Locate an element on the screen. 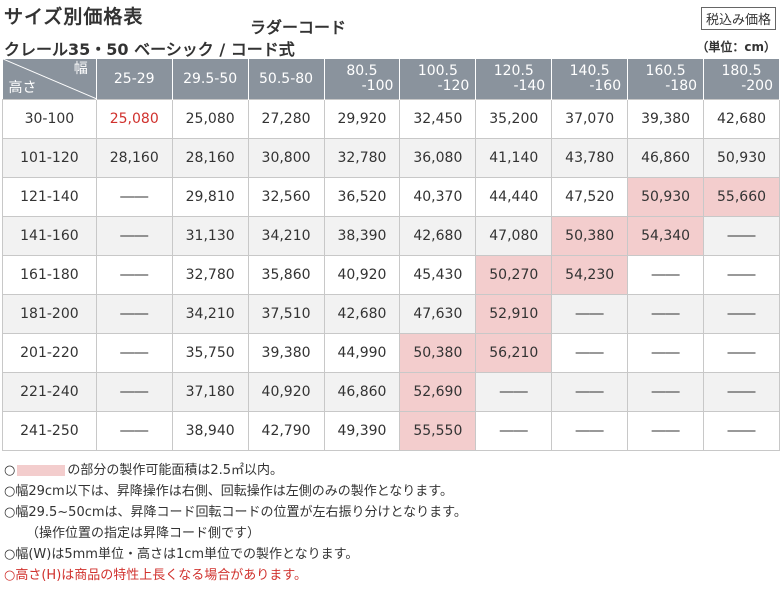 This screenshot has height=613, width=780. column-header: 180.5 -200 is located at coordinates (741, 79).